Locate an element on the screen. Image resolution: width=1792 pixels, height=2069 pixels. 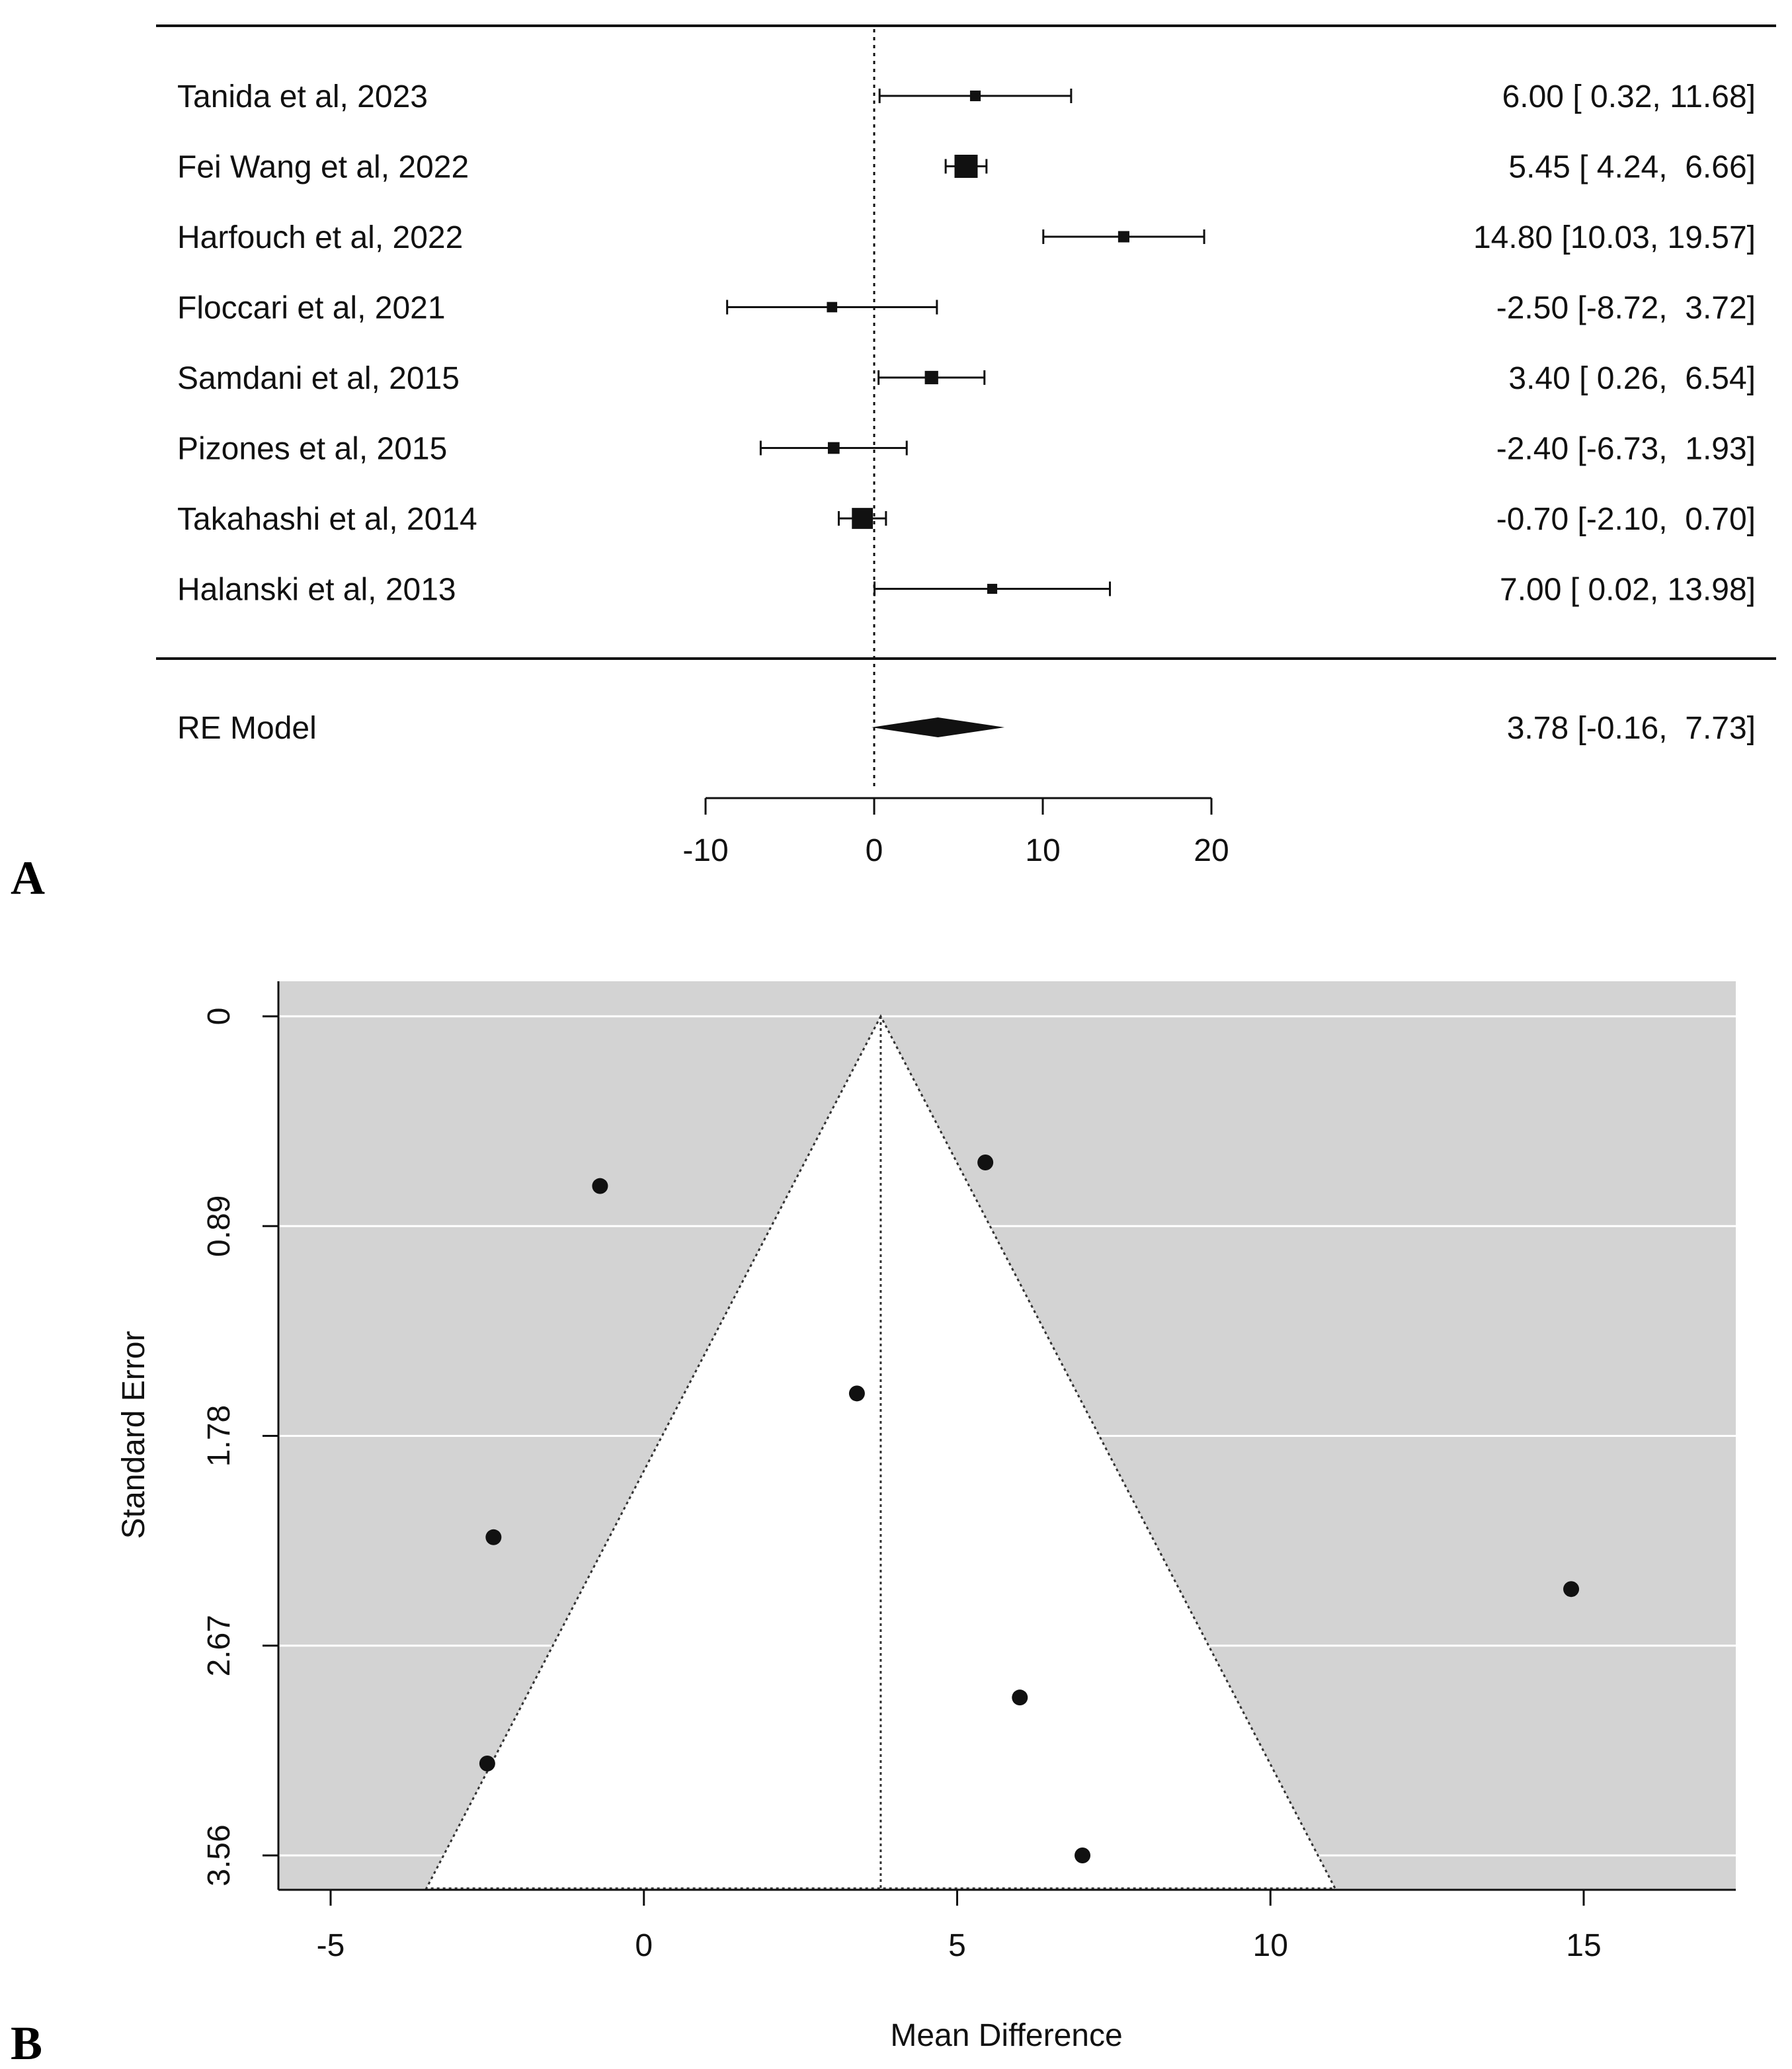
summary-diamond is located at coordinates (938, 727).